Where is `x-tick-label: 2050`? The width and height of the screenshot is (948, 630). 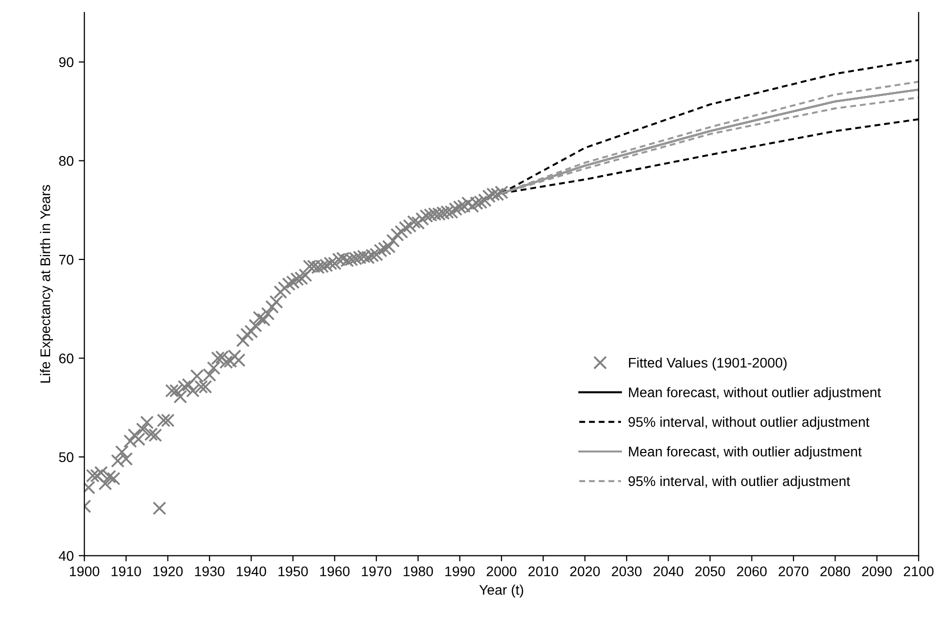
x-tick-label: 2050 is located at coordinates (710, 571).